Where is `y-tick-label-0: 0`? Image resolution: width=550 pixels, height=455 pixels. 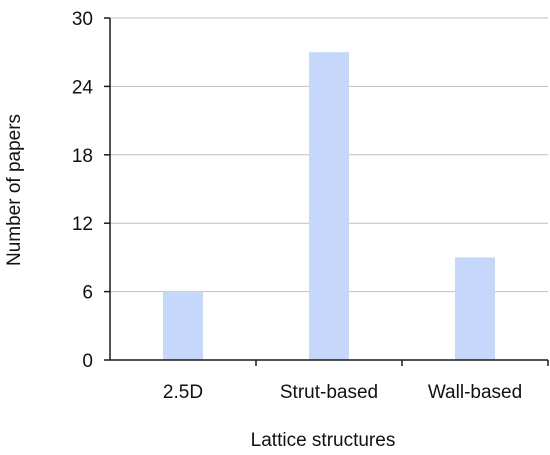 y-tick-label-0: 0 is located at coordinates (87, 361).